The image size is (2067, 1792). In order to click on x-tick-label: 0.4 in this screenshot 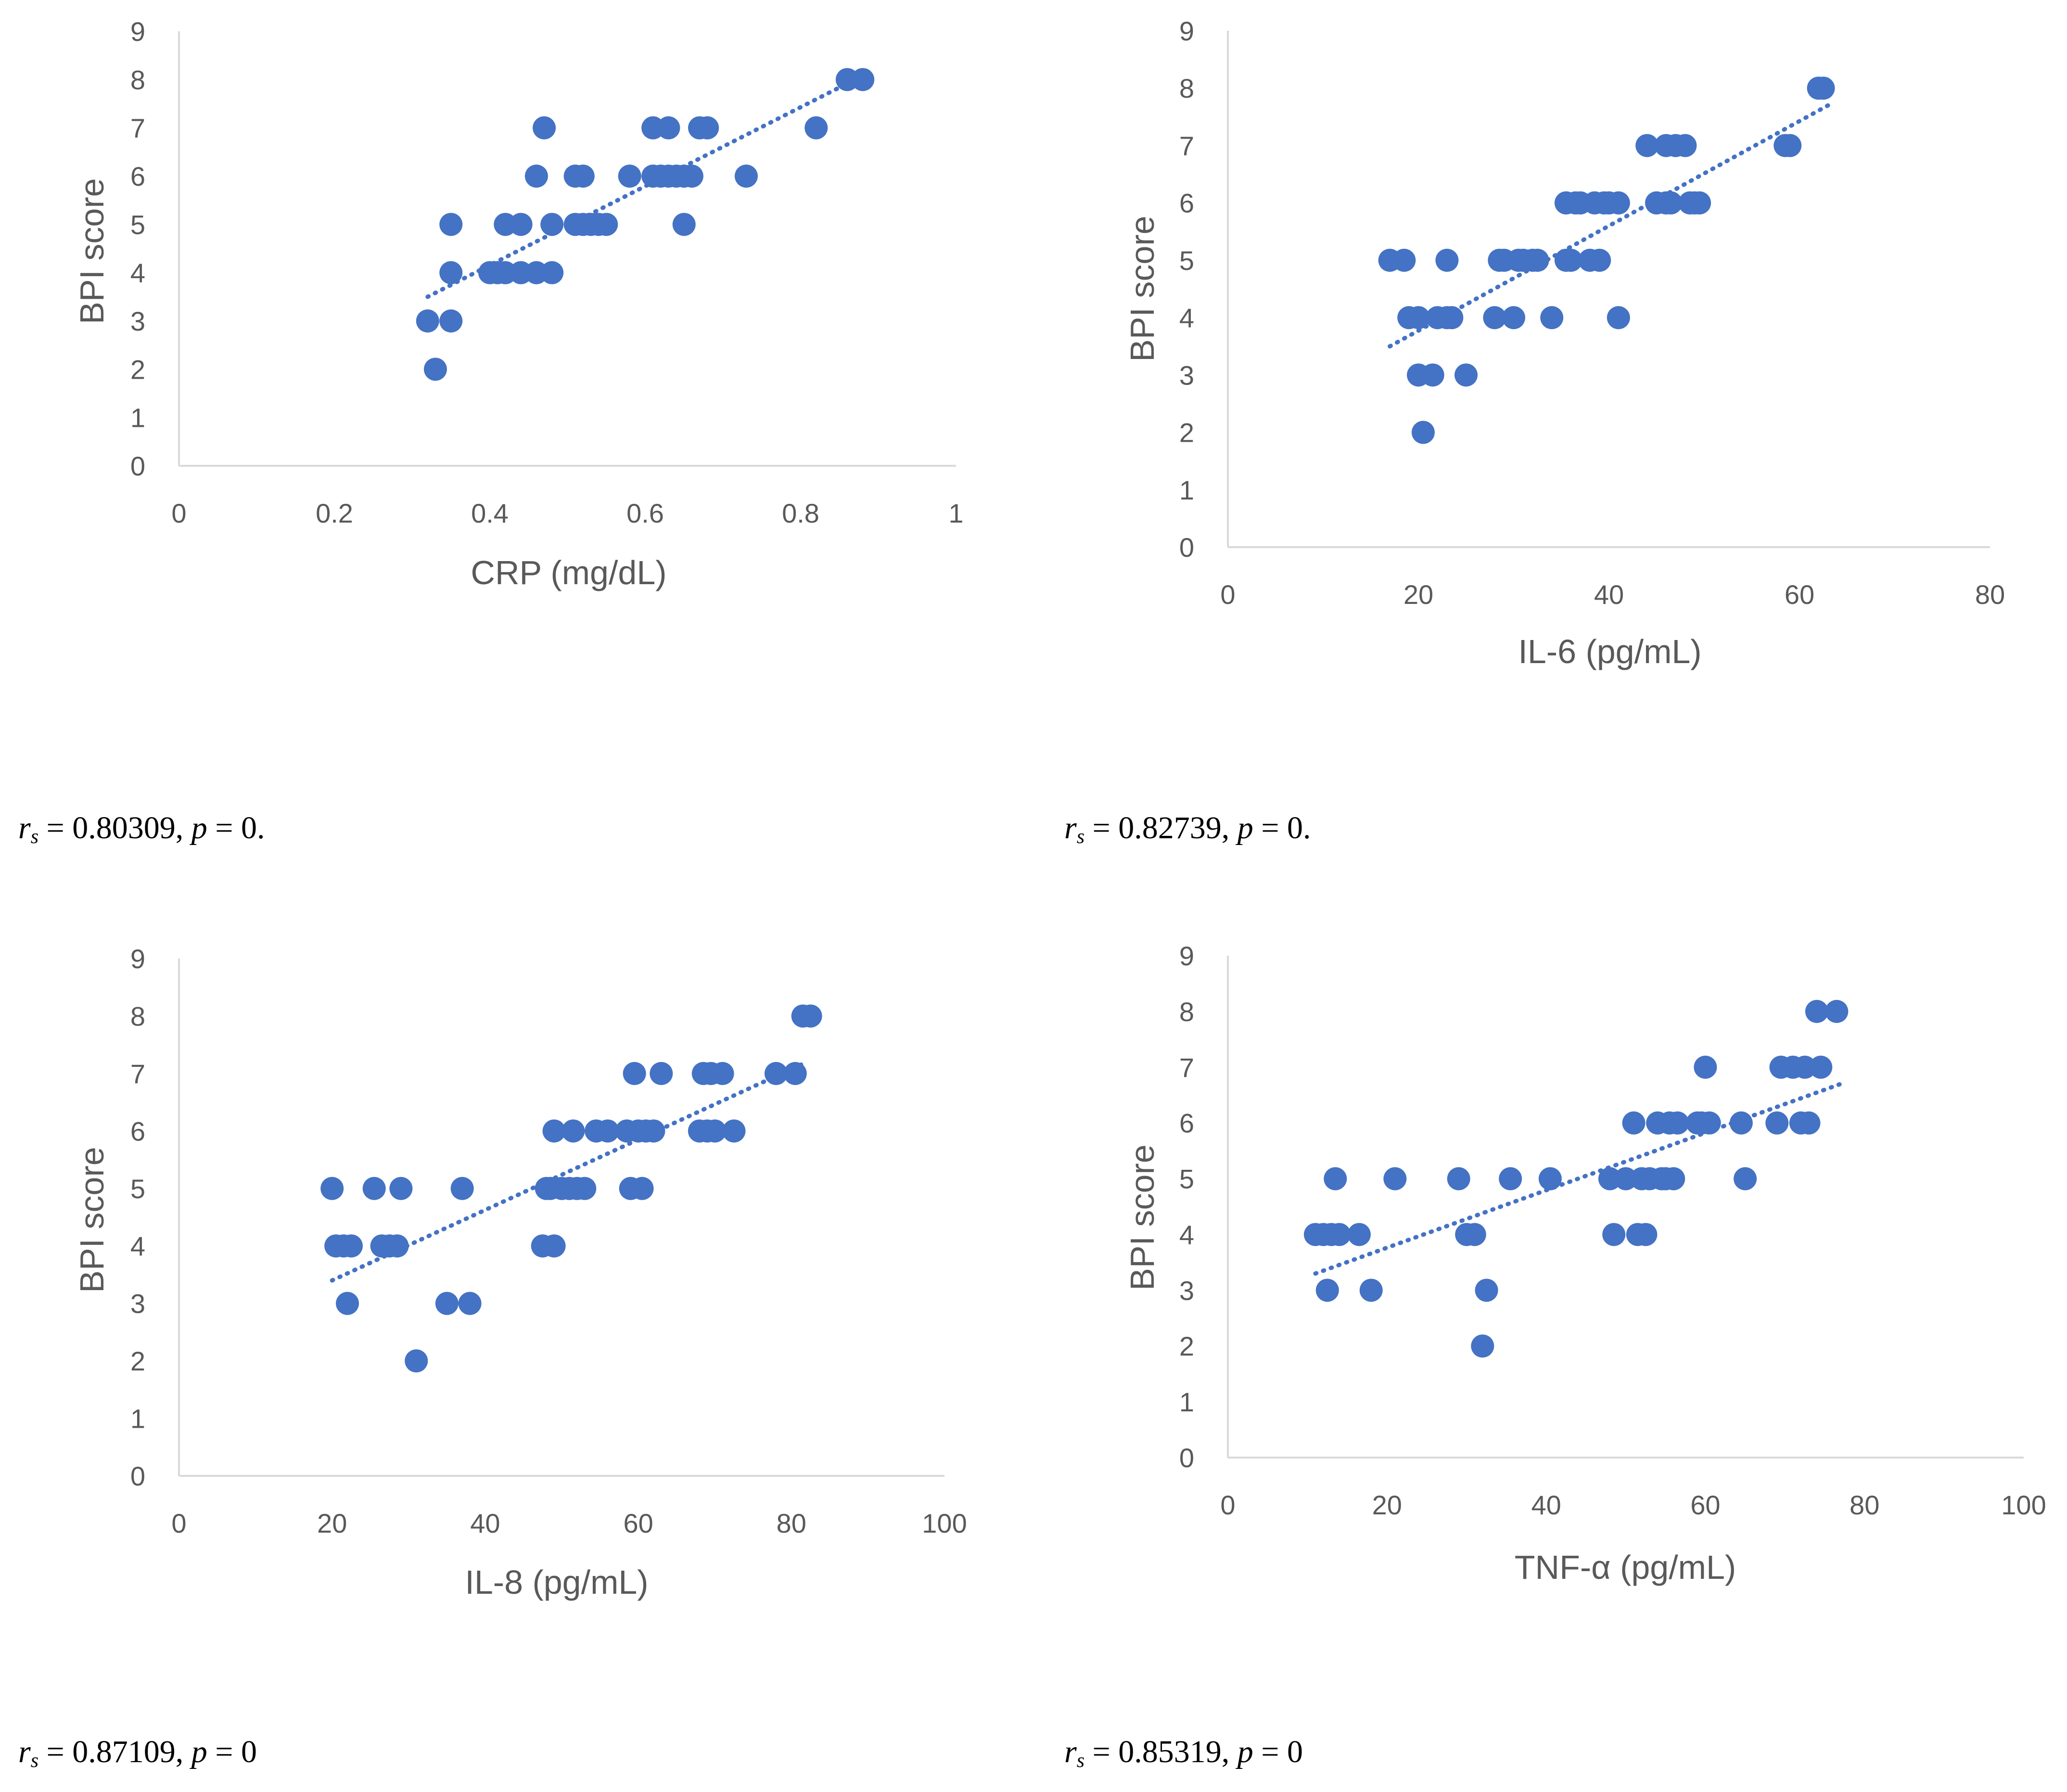, I will do `click(490, 513)`.